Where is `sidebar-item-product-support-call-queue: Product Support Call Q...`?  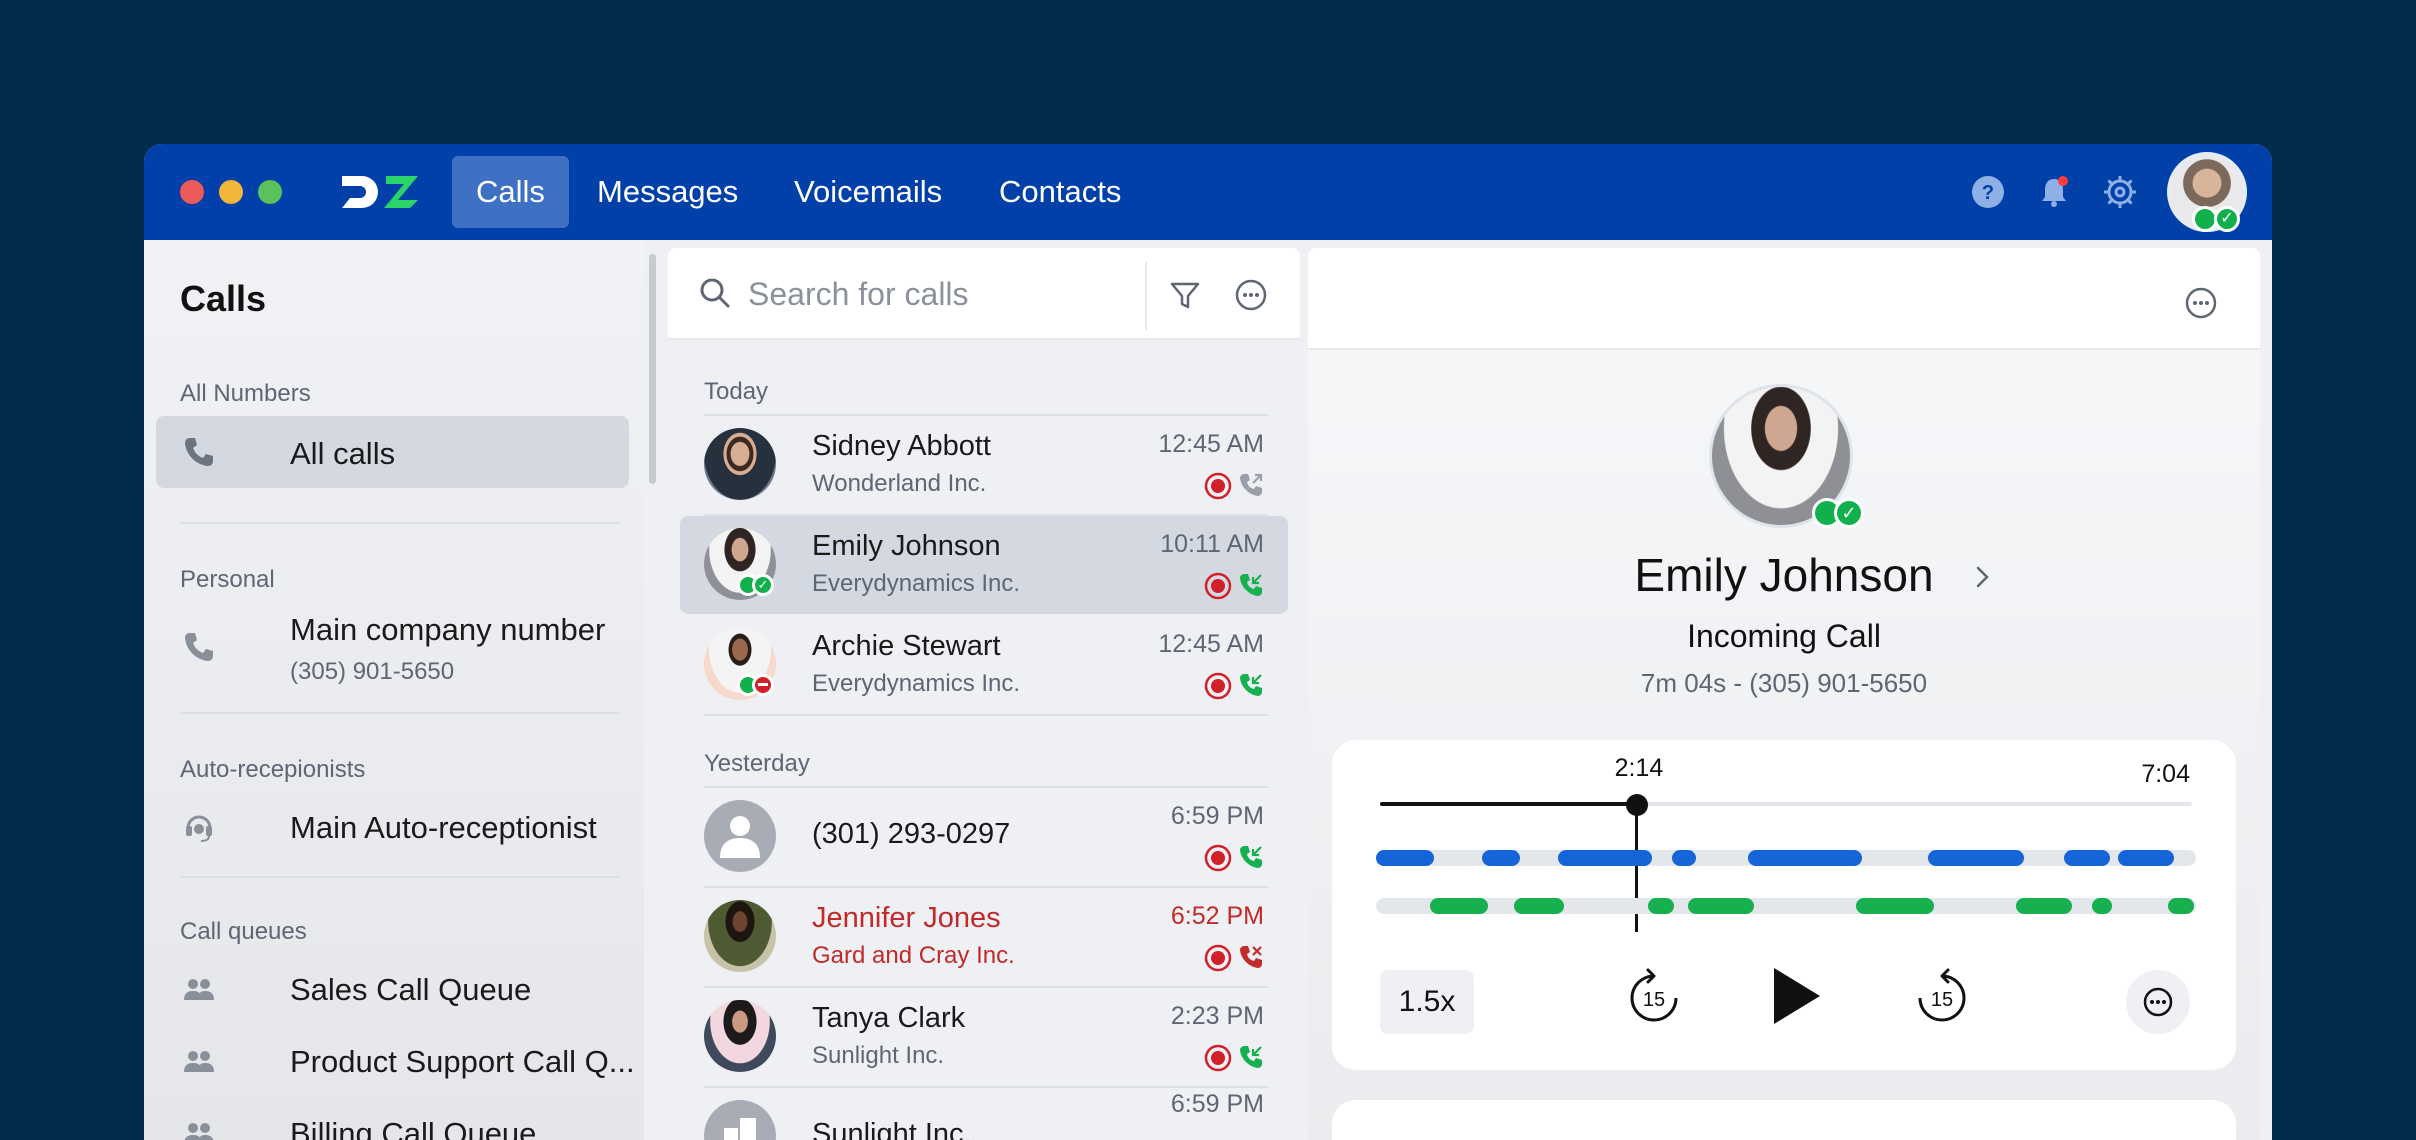 sidebar-item-product-support-call-queue: Product Support Call Q... is located at coordinates (395, 1060).